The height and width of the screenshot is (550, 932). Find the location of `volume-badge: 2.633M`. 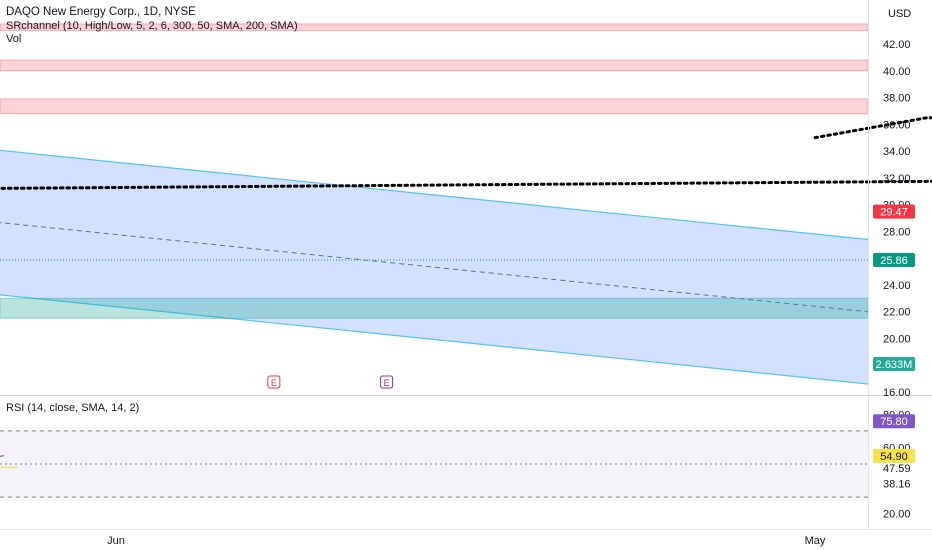

volume-badge: 2.633M is located at coordinates (894, 365).